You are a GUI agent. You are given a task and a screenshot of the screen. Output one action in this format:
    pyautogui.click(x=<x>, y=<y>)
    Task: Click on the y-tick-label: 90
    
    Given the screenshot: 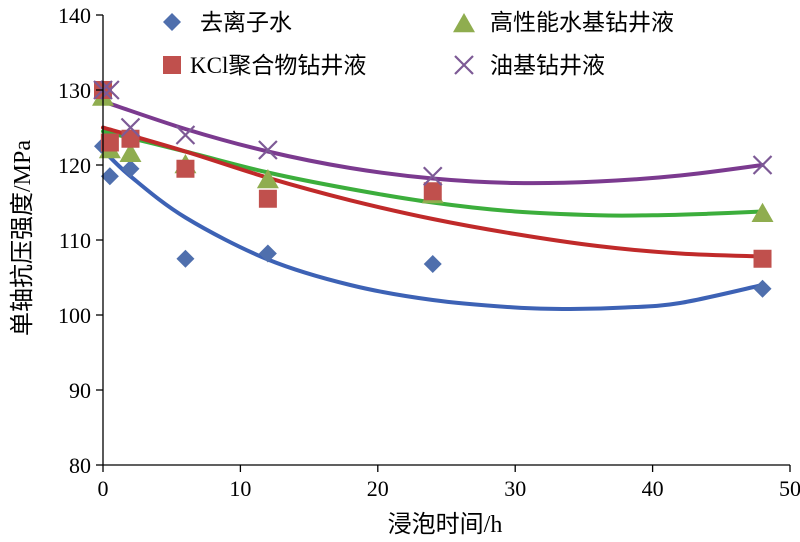 What is the action you would take?
    pyautogui.click(x=80, y=390)
    